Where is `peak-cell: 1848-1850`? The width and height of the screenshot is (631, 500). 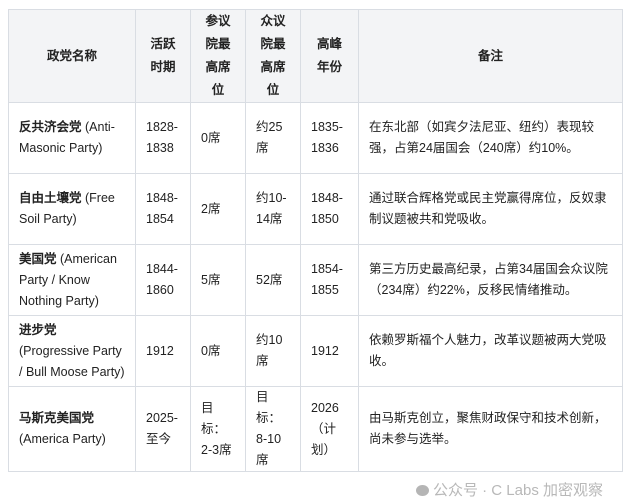
peak-cell: 1848-1850 is located at coordinates (329, 209).